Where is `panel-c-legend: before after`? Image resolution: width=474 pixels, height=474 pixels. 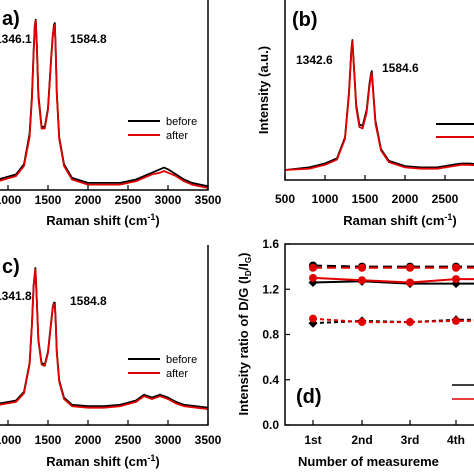 panel-c-legend: before after is located at coordinates (162, 367).